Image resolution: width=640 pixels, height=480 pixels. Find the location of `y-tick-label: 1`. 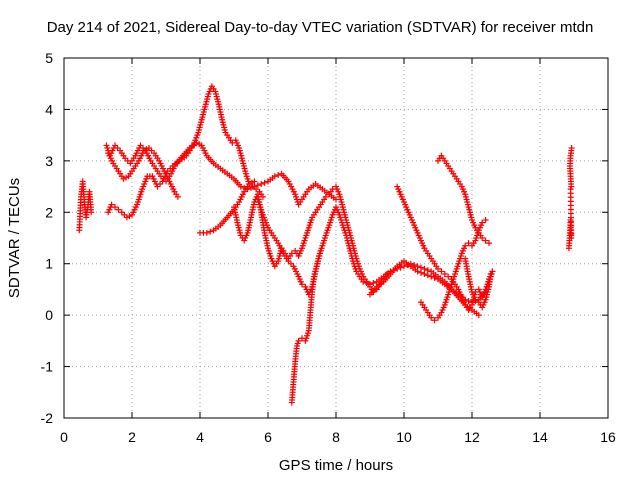

y-tick-label: 1 is located at coordinates (49, 264).